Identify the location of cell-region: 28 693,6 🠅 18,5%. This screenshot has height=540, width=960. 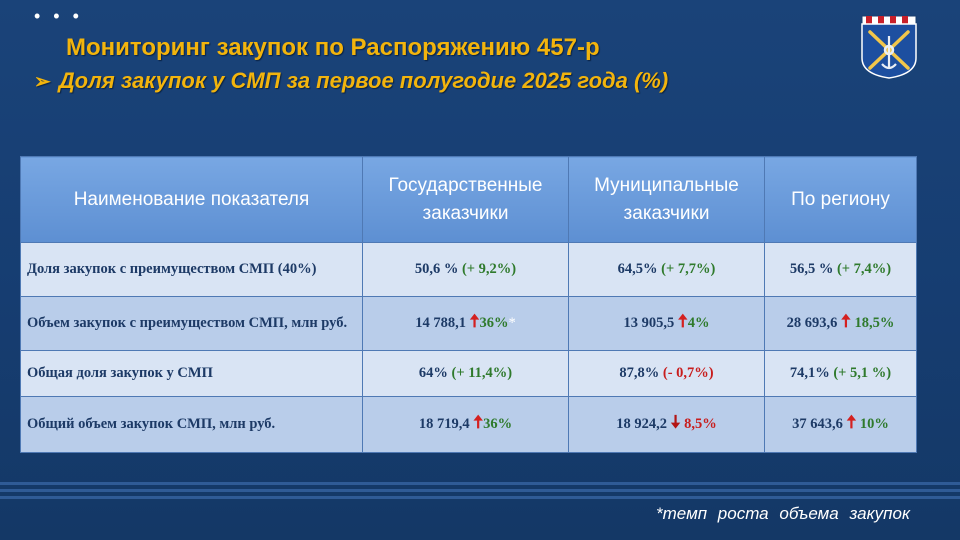
(840, 323).